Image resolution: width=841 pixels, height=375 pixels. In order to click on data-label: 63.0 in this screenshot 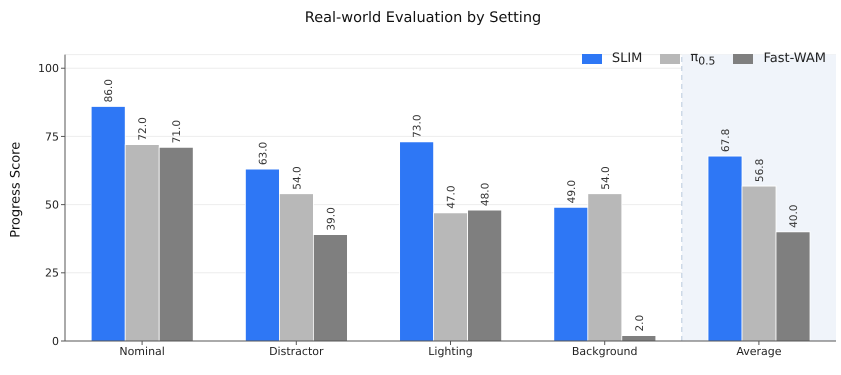, I will do `click(263, 154)`.